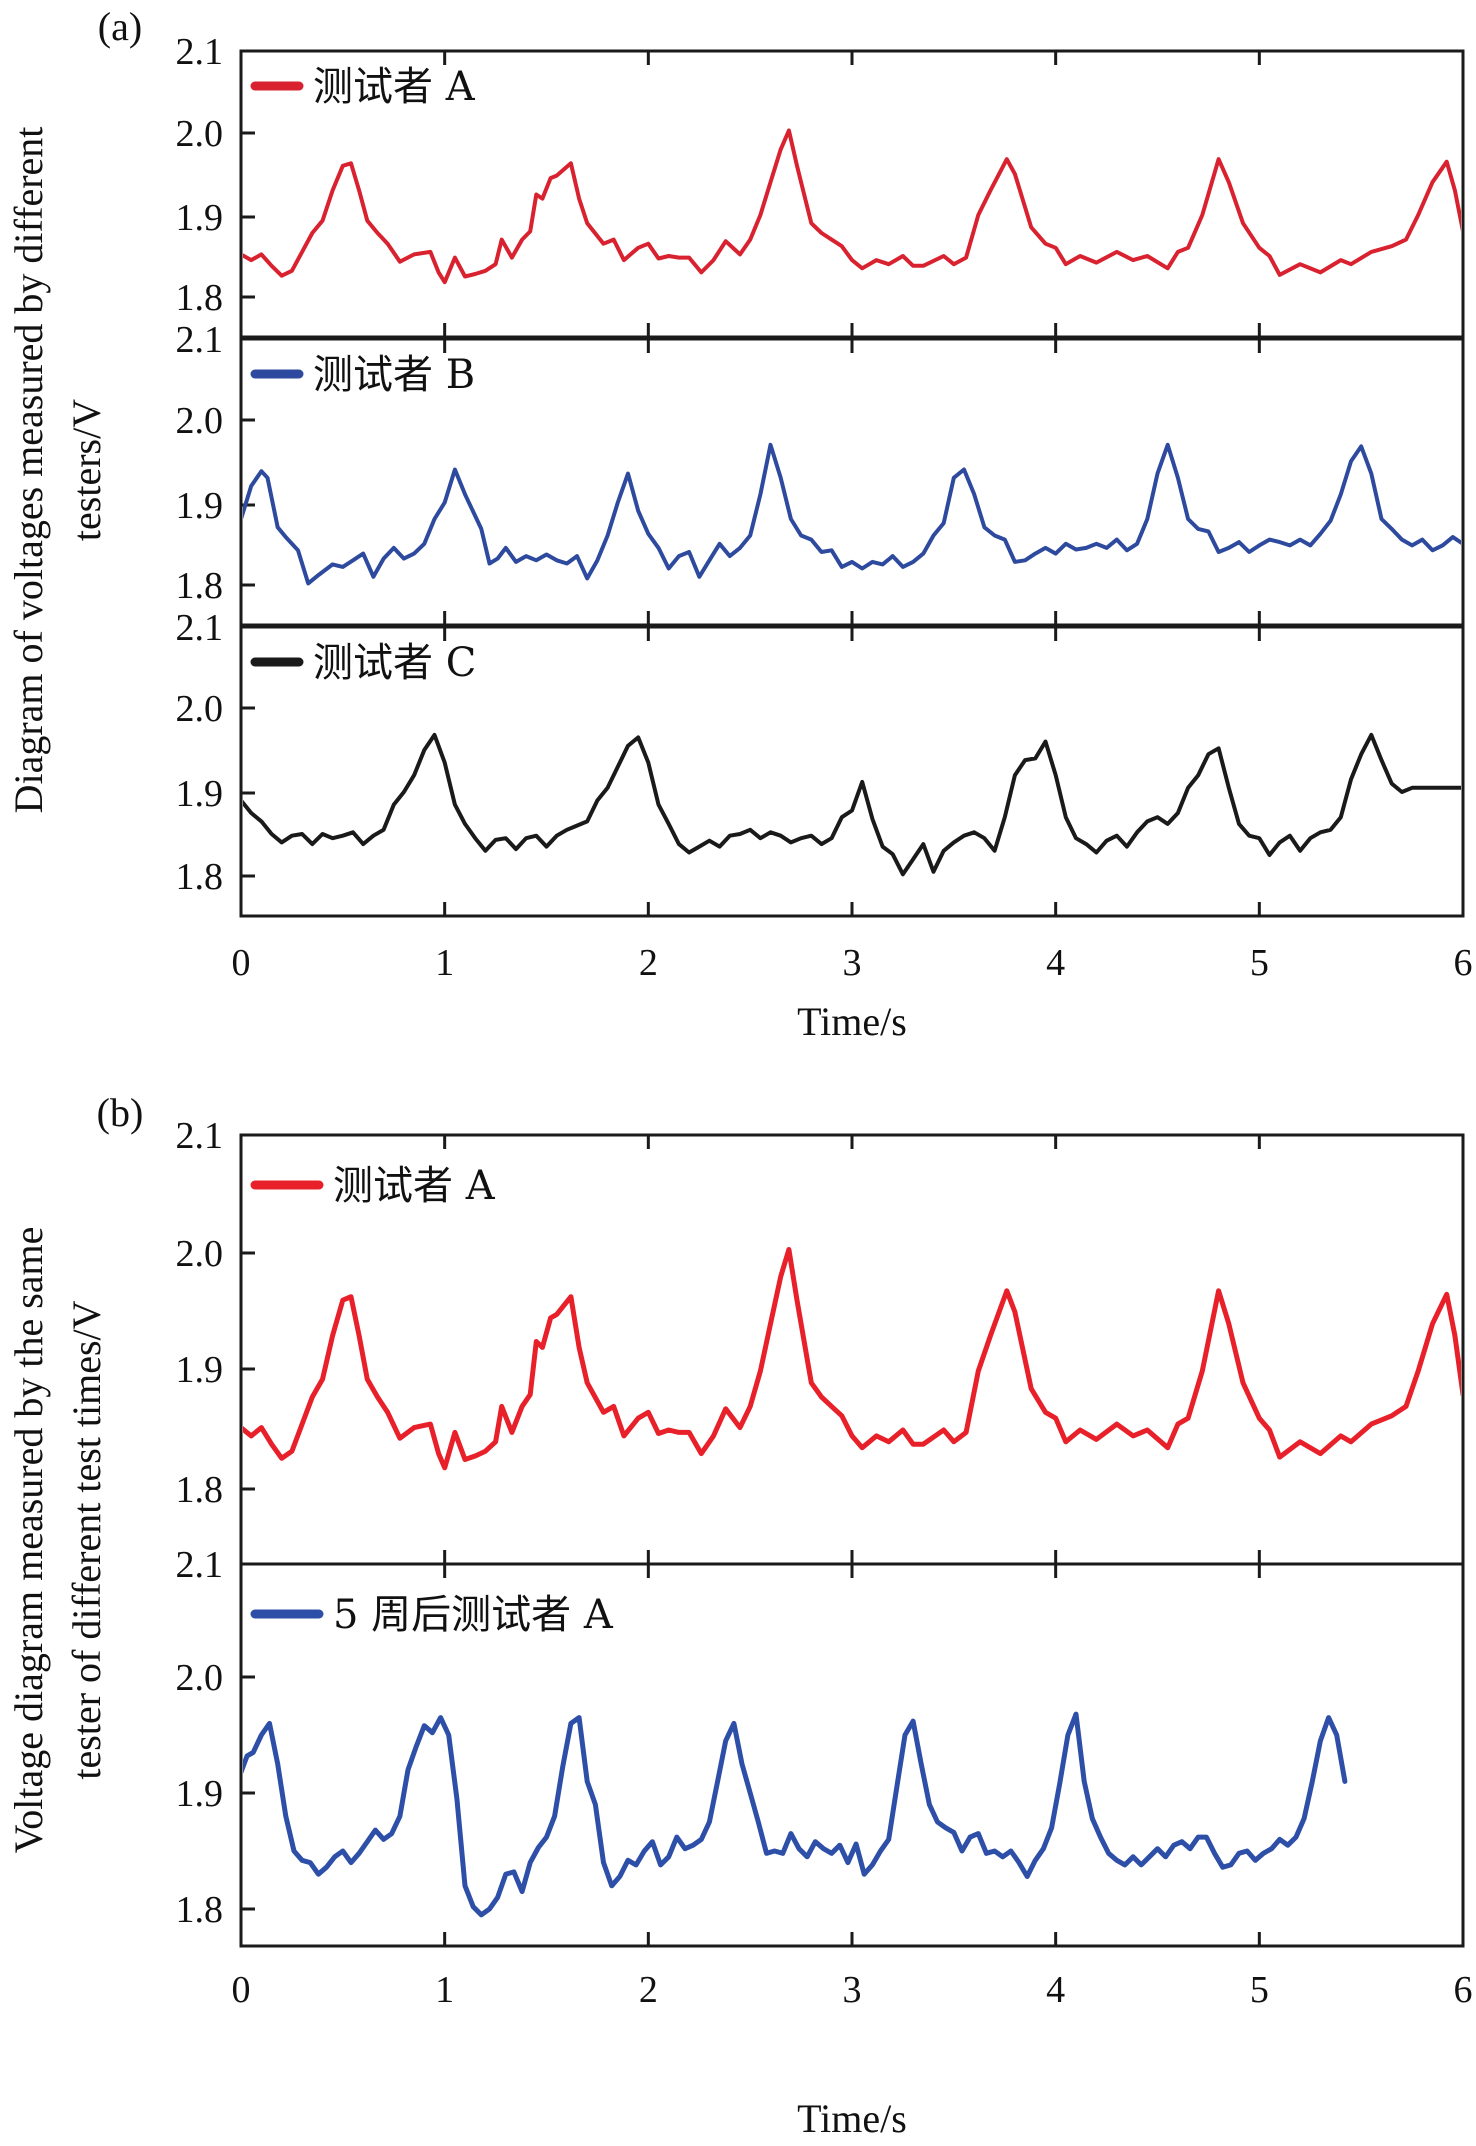 This screenshot has height=2146, width=1476. I want to click on panel-label: (b), so click(120, 1112).